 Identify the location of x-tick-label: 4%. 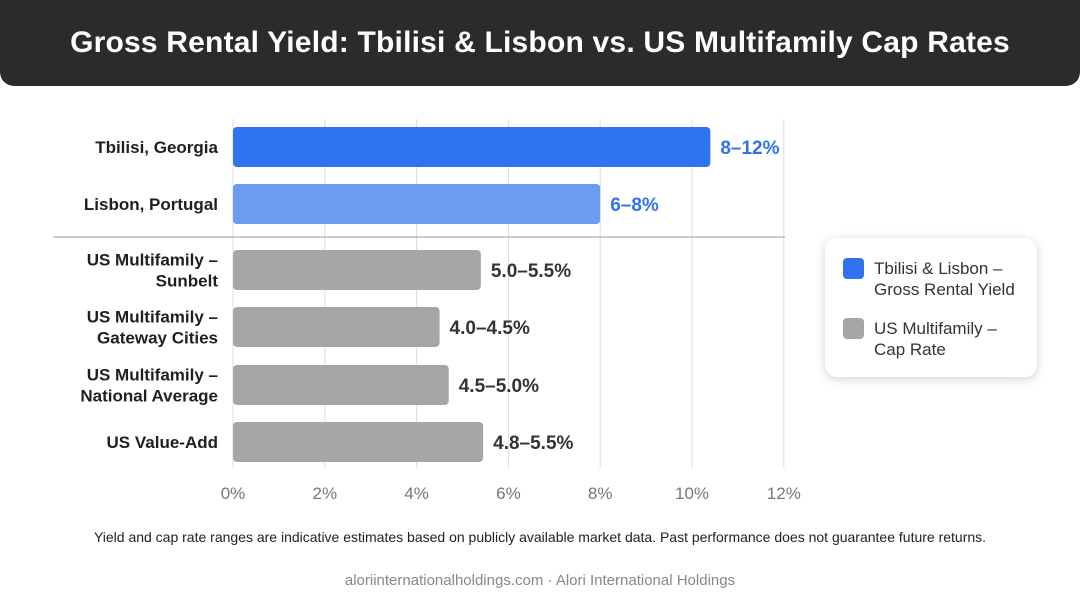
(416, 493).